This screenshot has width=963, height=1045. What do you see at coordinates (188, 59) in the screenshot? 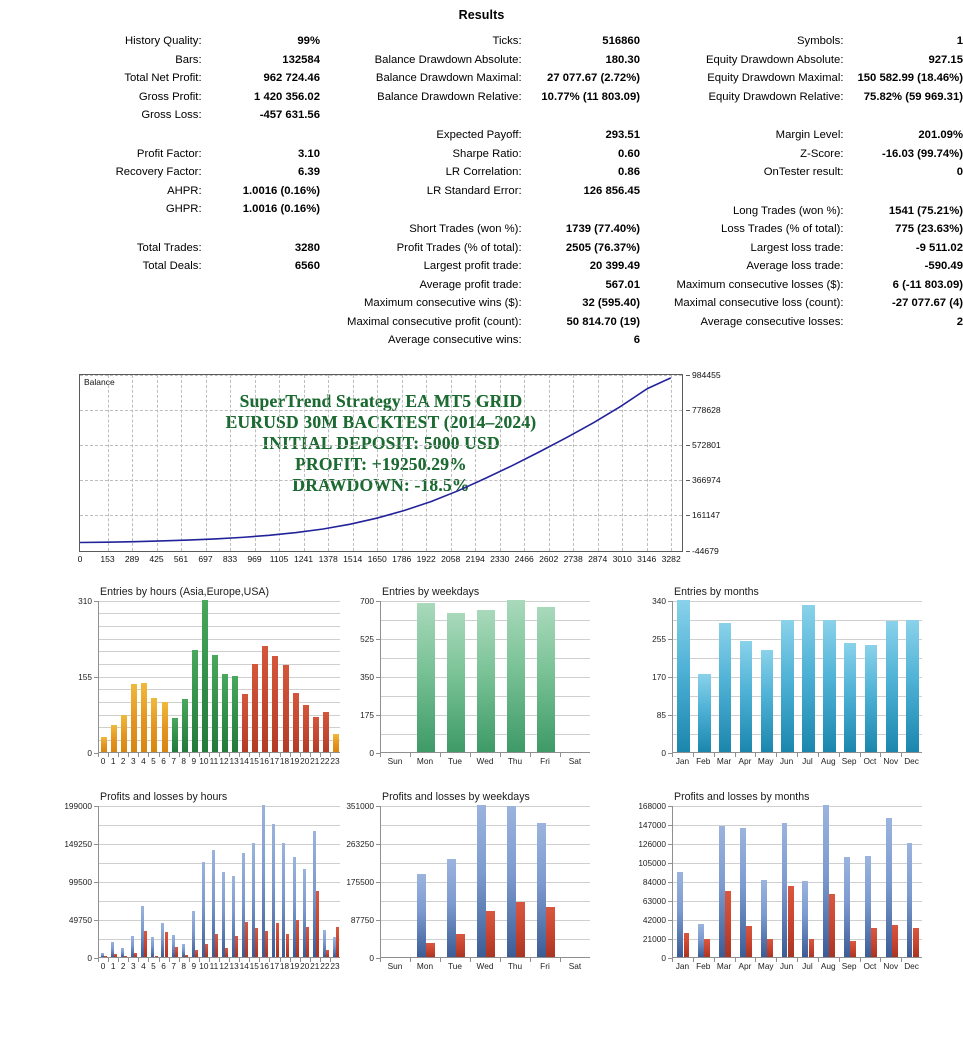
I see `stats-label: Bars:` at bounding box center [188, 59].